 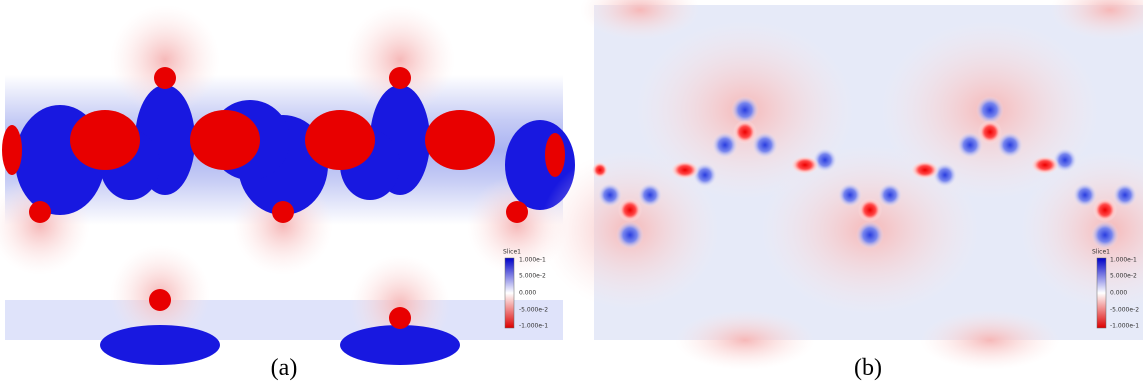 What do you see at coordinates (284, 368) in the screenshot?
I see `caption: (a)` at bounding box center [284, 368].